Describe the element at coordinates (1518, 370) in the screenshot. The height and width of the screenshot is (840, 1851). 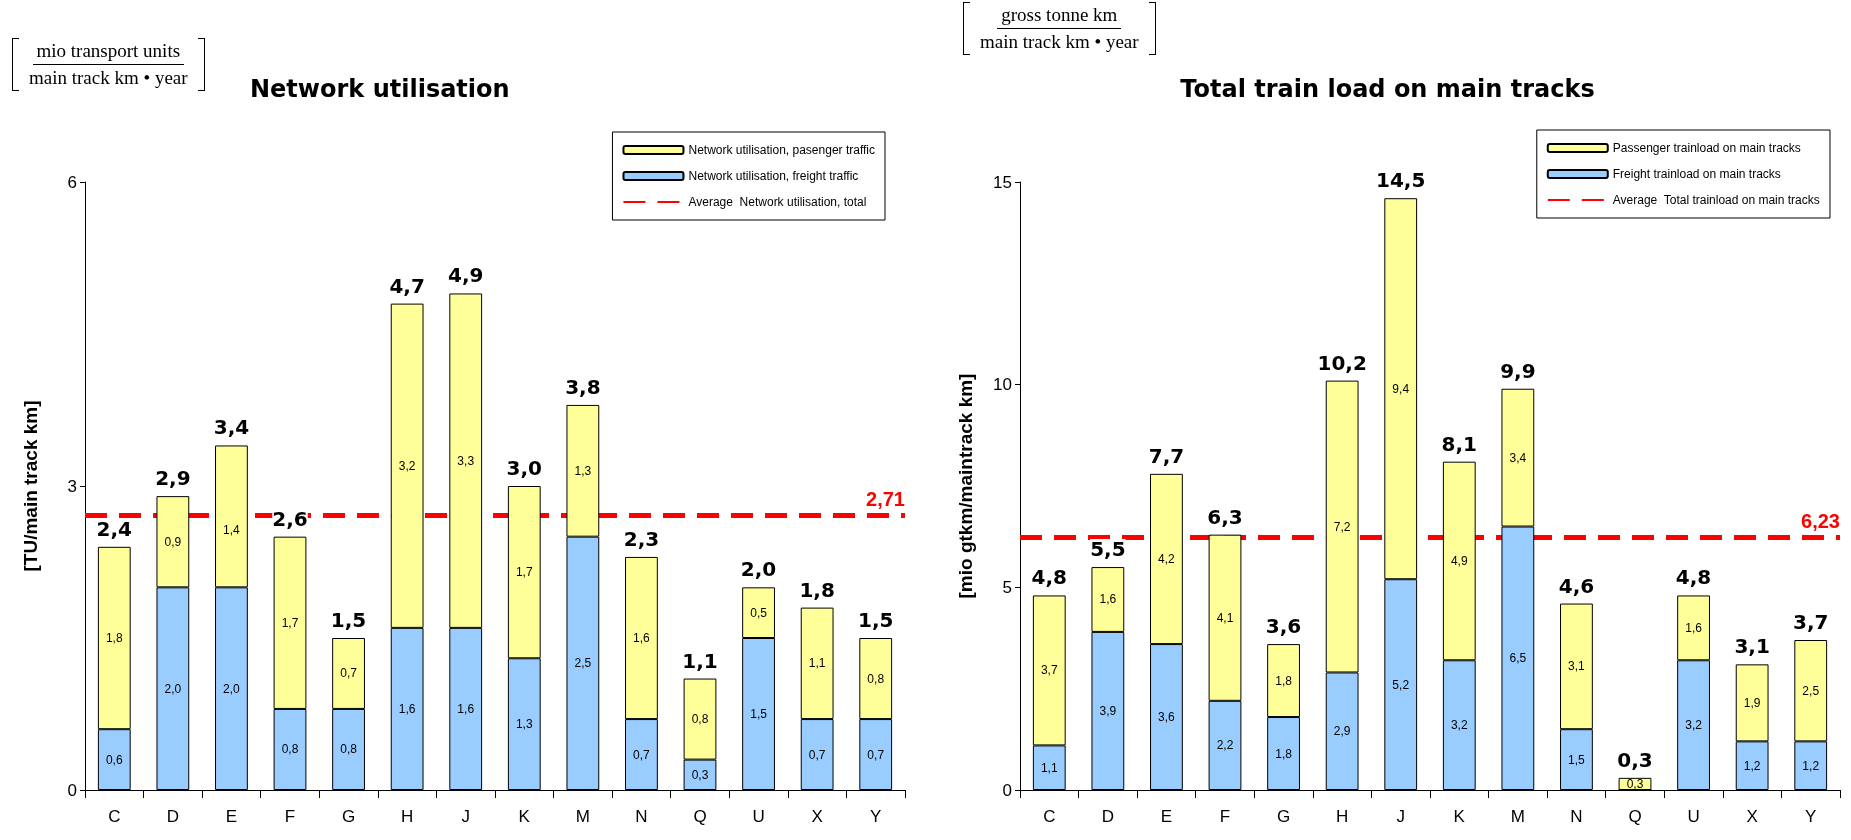
I see `total-label: 9,9` at that location.